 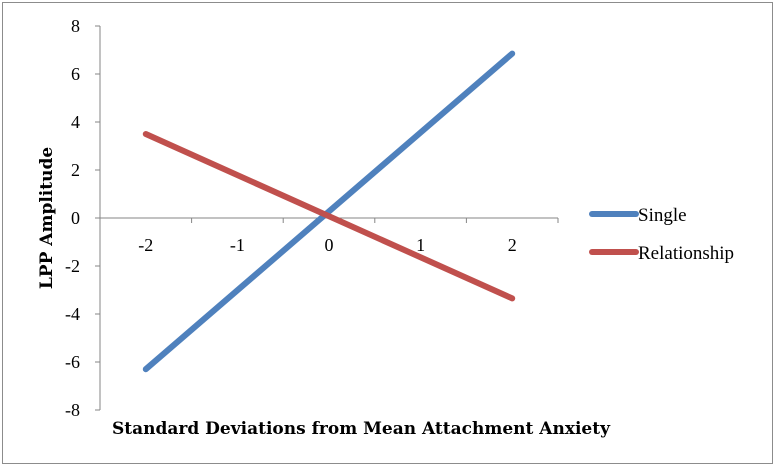 I want to click on legend-label-single: Single, so click(x=662, y=215).